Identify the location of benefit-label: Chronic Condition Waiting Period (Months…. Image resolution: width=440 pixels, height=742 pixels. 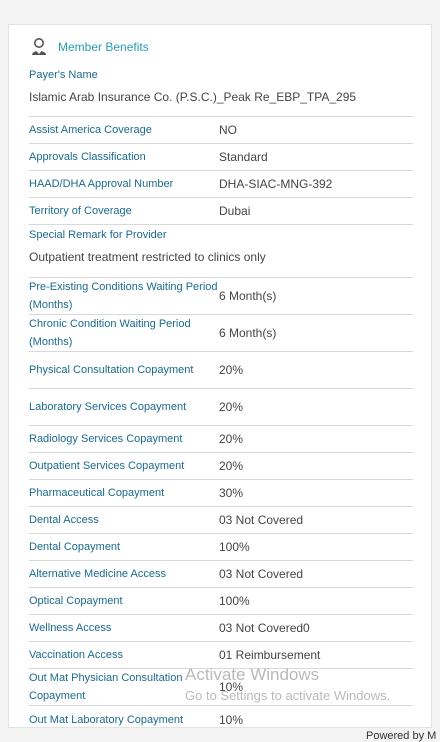
(110, 333).